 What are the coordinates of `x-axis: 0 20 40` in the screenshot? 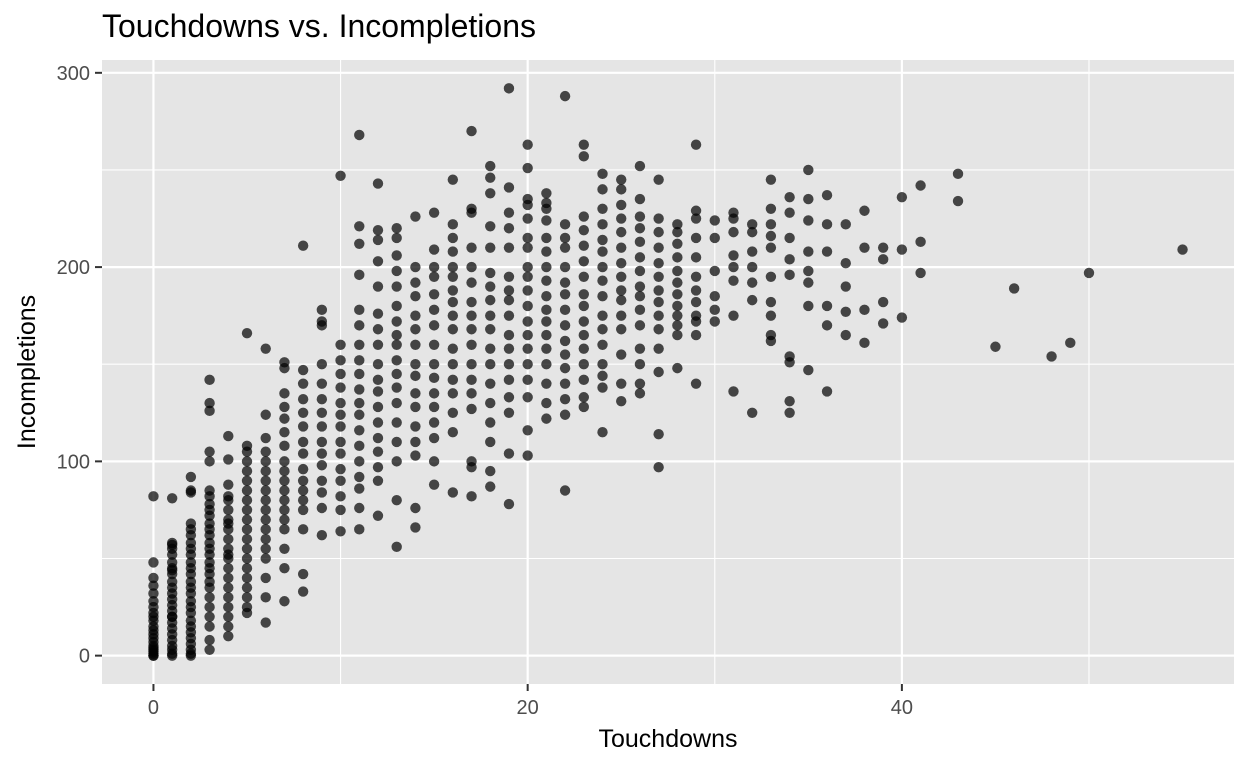 It's located at (530, 701).